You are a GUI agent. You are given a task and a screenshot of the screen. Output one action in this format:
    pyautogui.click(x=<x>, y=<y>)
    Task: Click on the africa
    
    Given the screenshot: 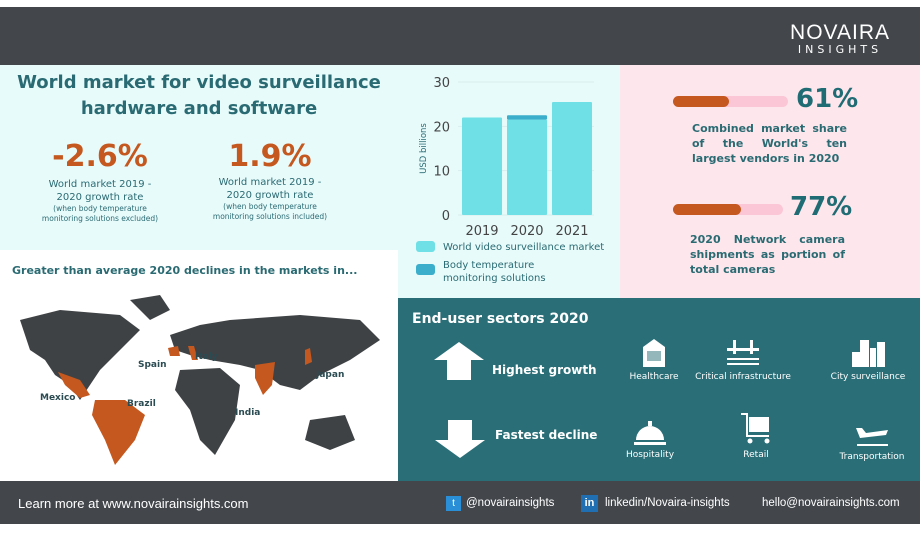 What is the action you would take?
    pyautogui.click(x=207, y=411)
    